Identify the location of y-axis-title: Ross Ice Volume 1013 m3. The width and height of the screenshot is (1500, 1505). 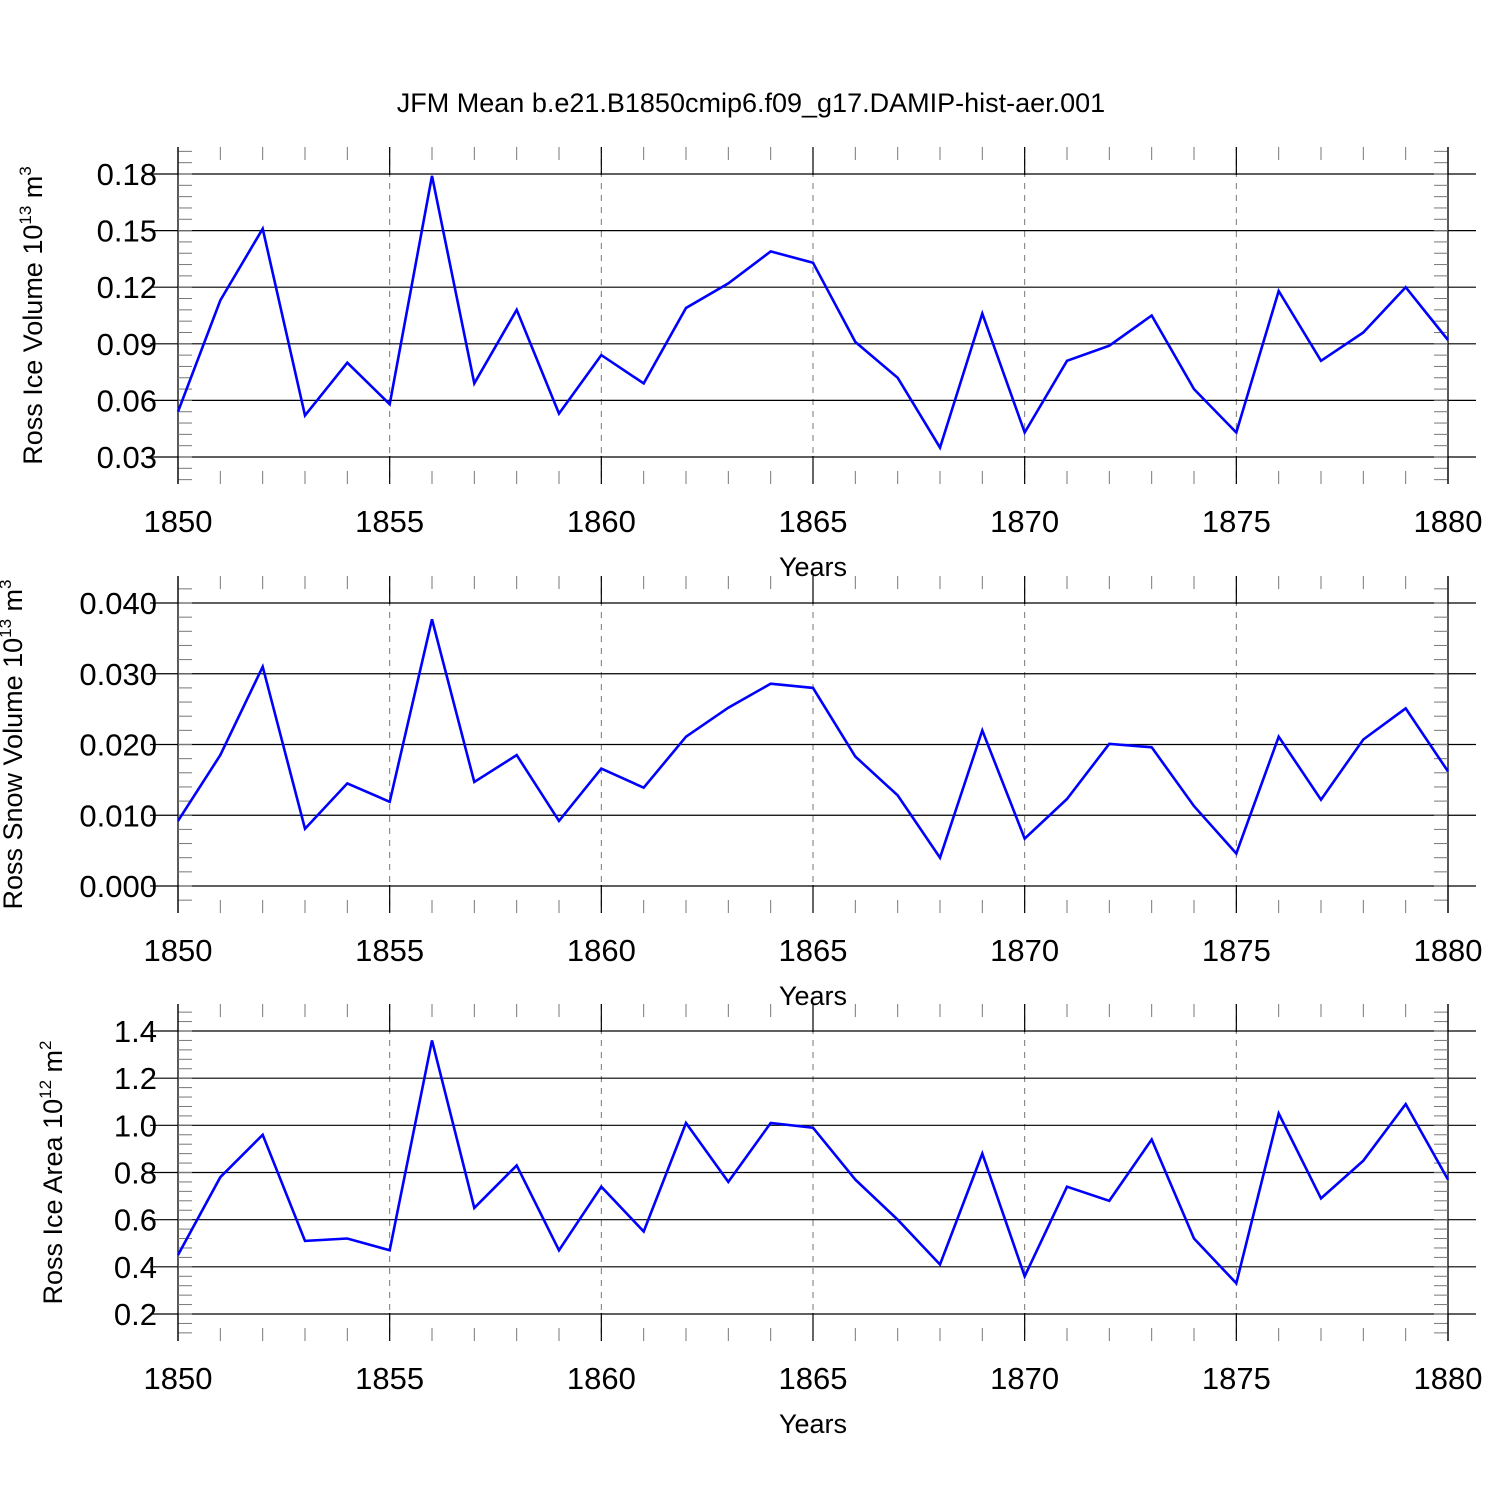
(32, 315).